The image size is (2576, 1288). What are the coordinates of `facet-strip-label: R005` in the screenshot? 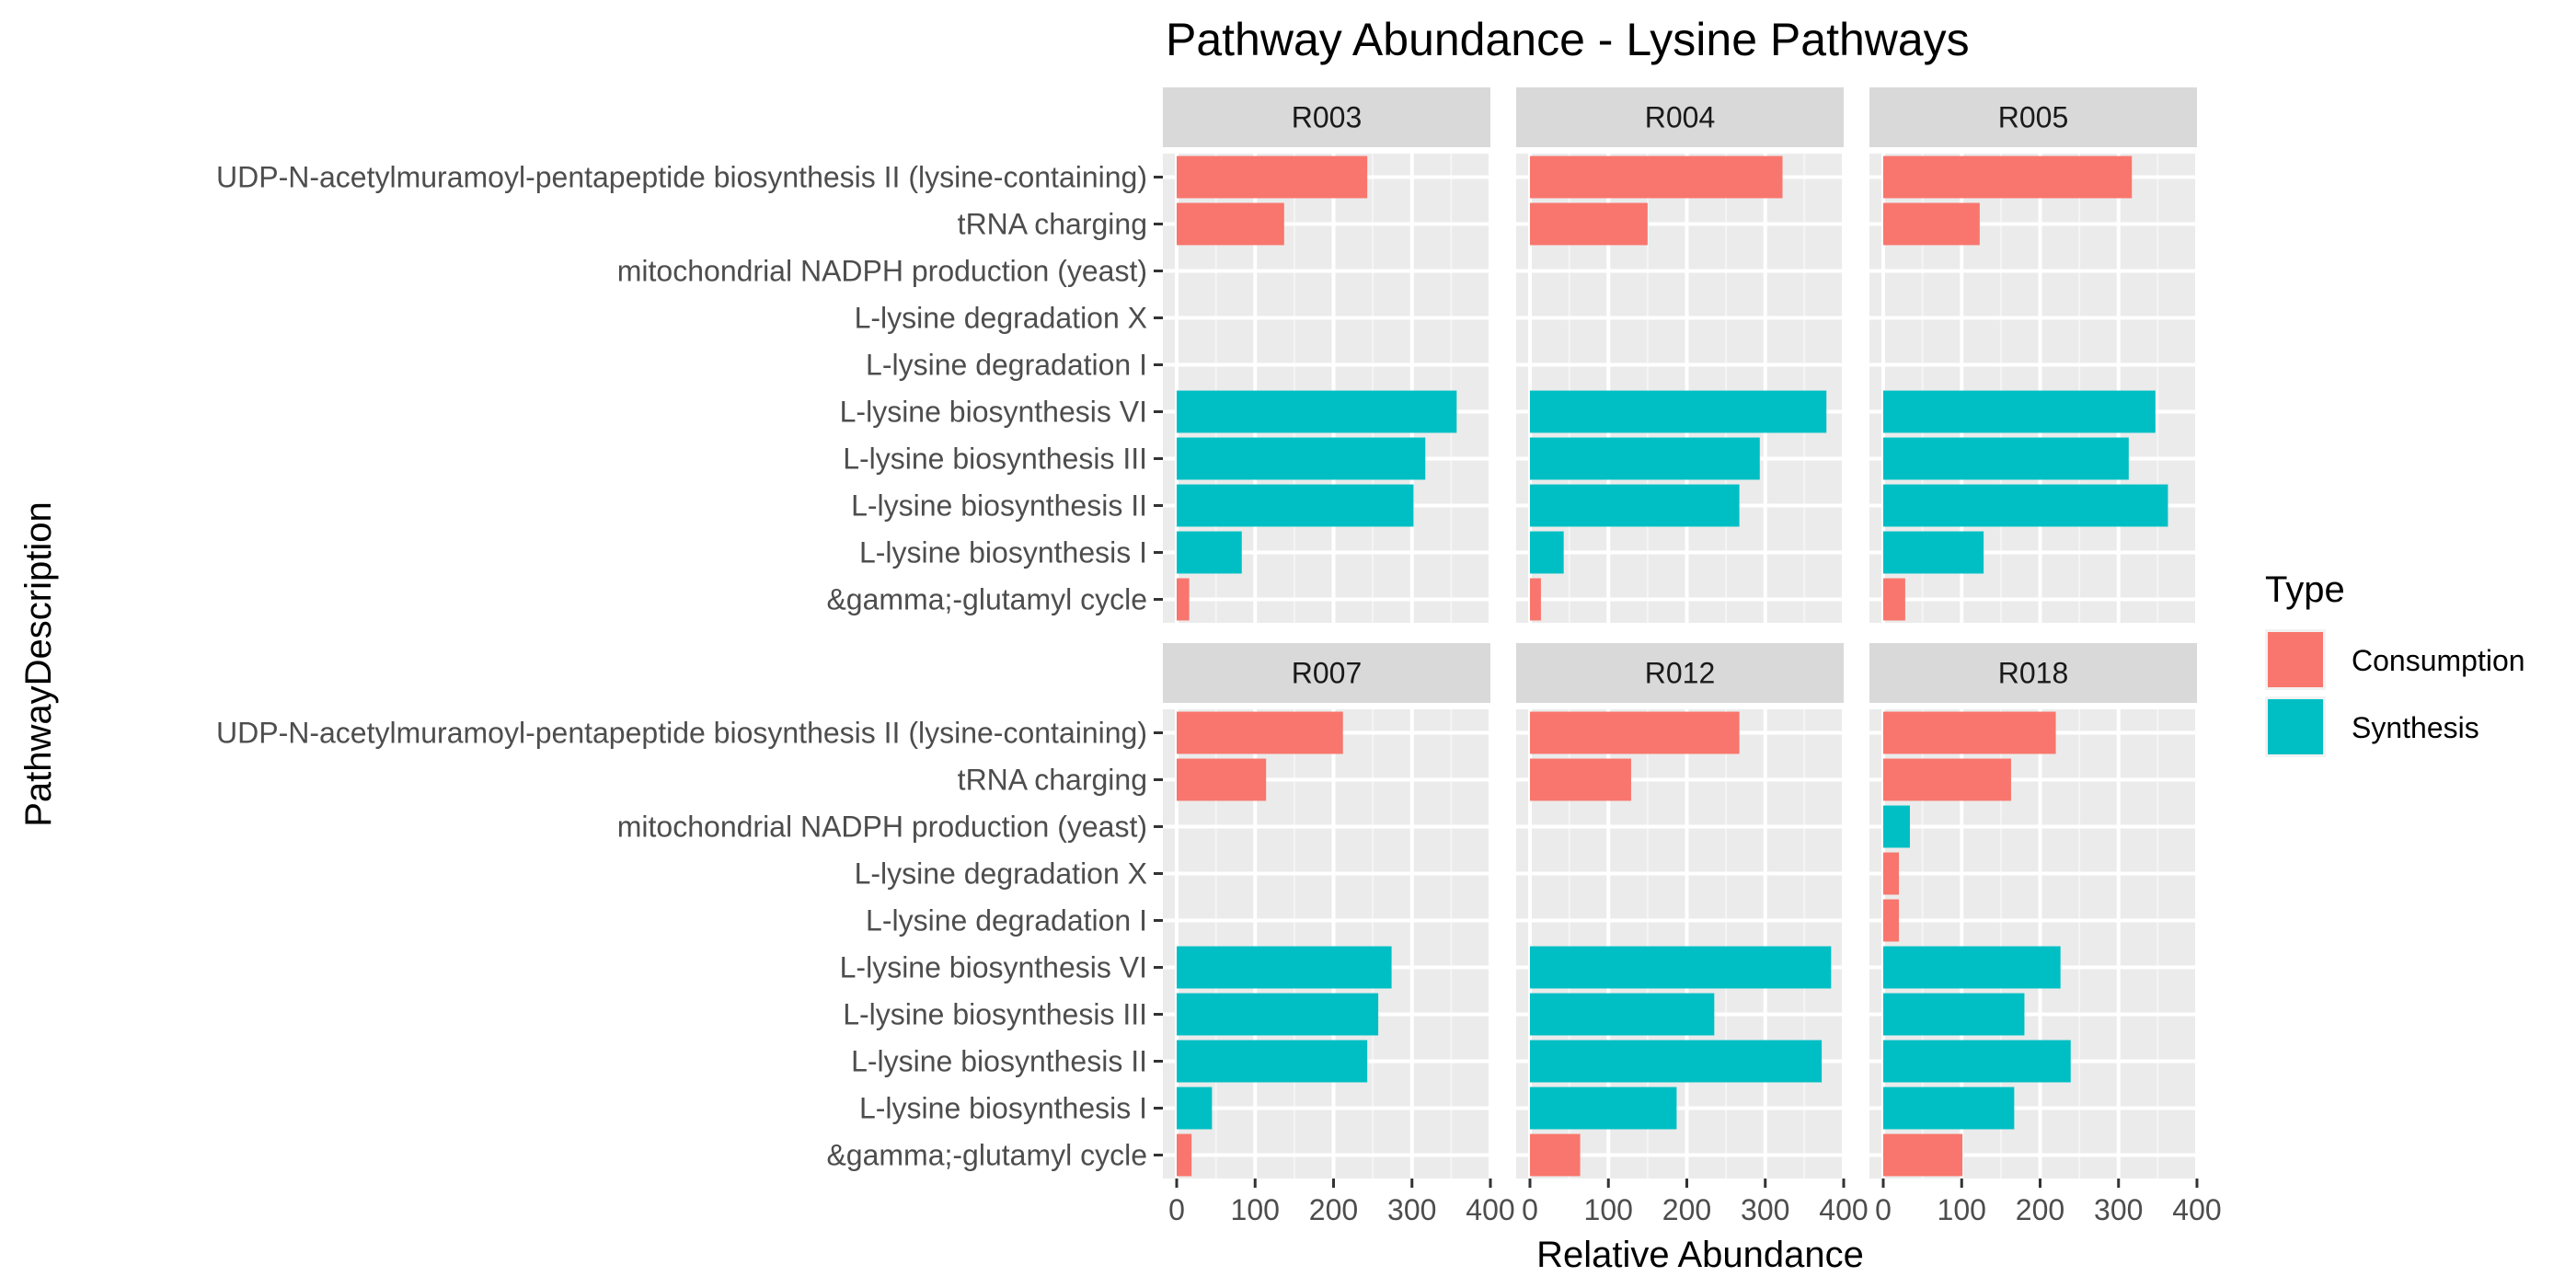 It's located at (2033, 117).